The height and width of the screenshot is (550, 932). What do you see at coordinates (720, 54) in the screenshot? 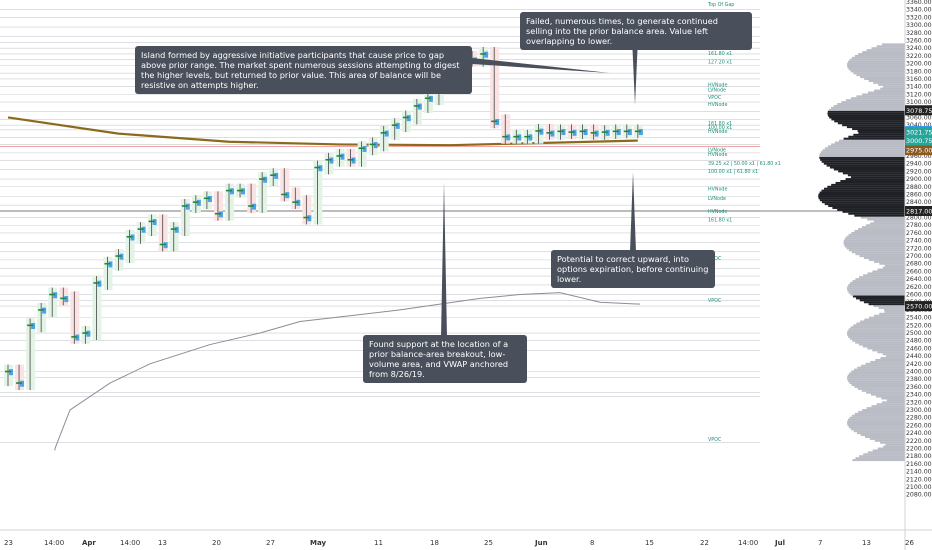
I see `level-label: 161.80 x1` at bounding box center [720, 54].